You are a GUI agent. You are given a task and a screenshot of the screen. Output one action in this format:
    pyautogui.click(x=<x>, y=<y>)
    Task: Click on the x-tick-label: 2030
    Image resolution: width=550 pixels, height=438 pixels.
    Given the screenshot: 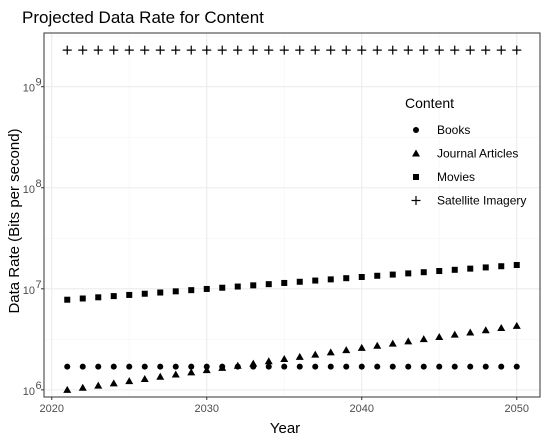 What is the action you would take?
    pyautogui.click(x=207, y=409)
    